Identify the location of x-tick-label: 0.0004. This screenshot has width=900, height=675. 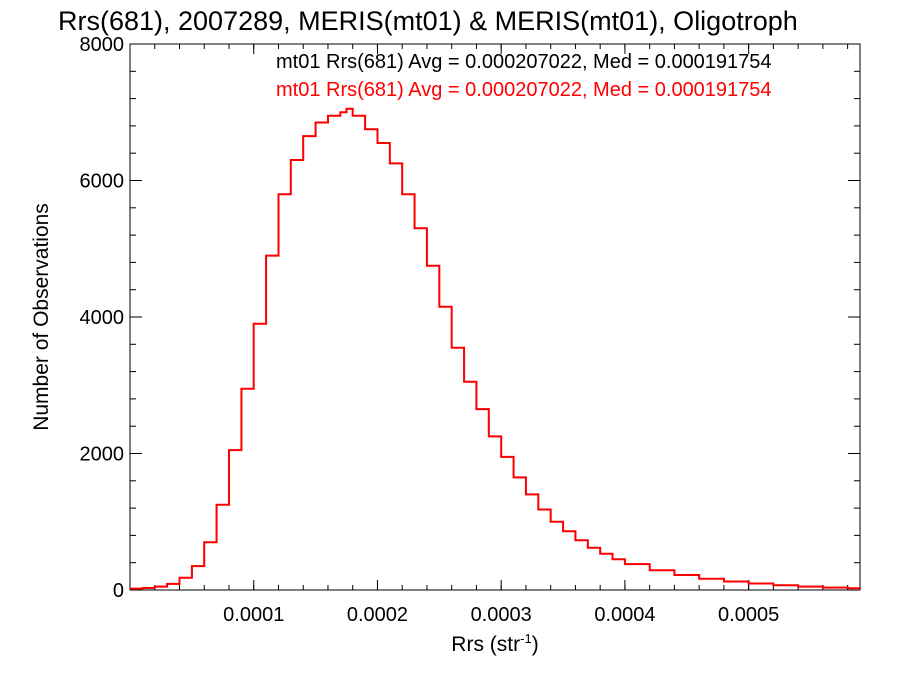
(624, 615).